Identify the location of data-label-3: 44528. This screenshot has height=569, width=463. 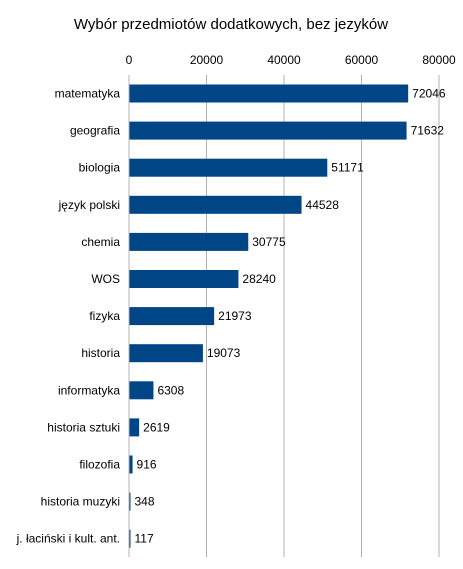
(323, 205).